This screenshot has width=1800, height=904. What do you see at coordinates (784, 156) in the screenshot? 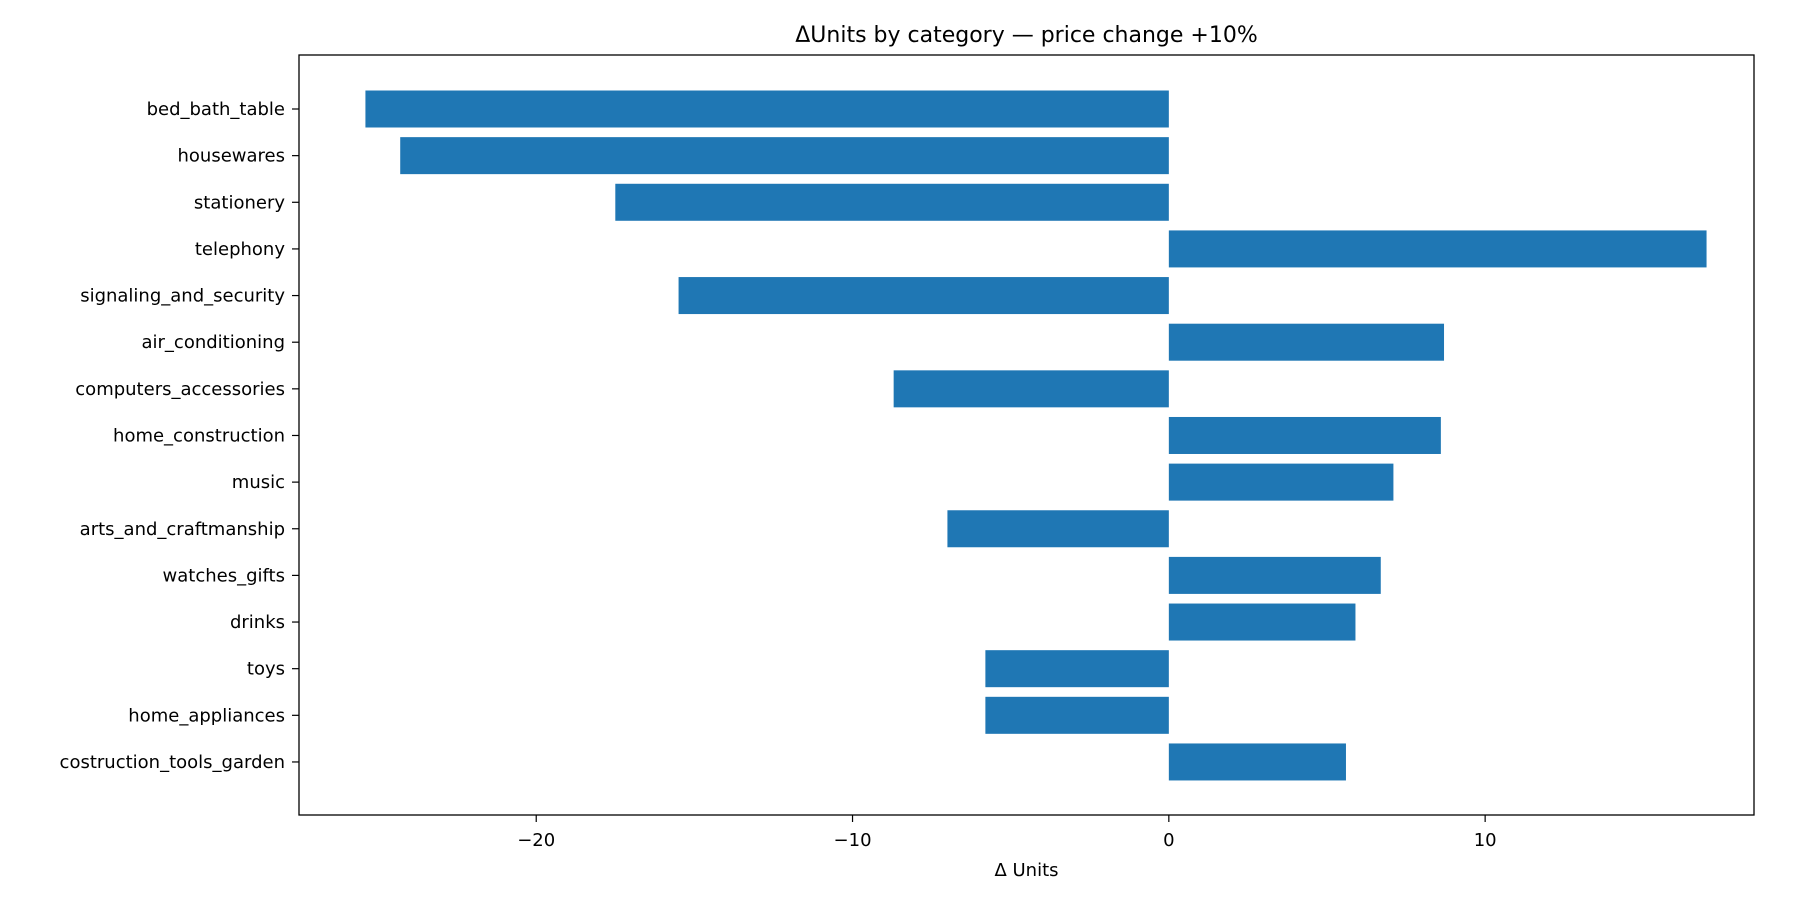
I see `bar-housewares` at bounding box center [784, 156].